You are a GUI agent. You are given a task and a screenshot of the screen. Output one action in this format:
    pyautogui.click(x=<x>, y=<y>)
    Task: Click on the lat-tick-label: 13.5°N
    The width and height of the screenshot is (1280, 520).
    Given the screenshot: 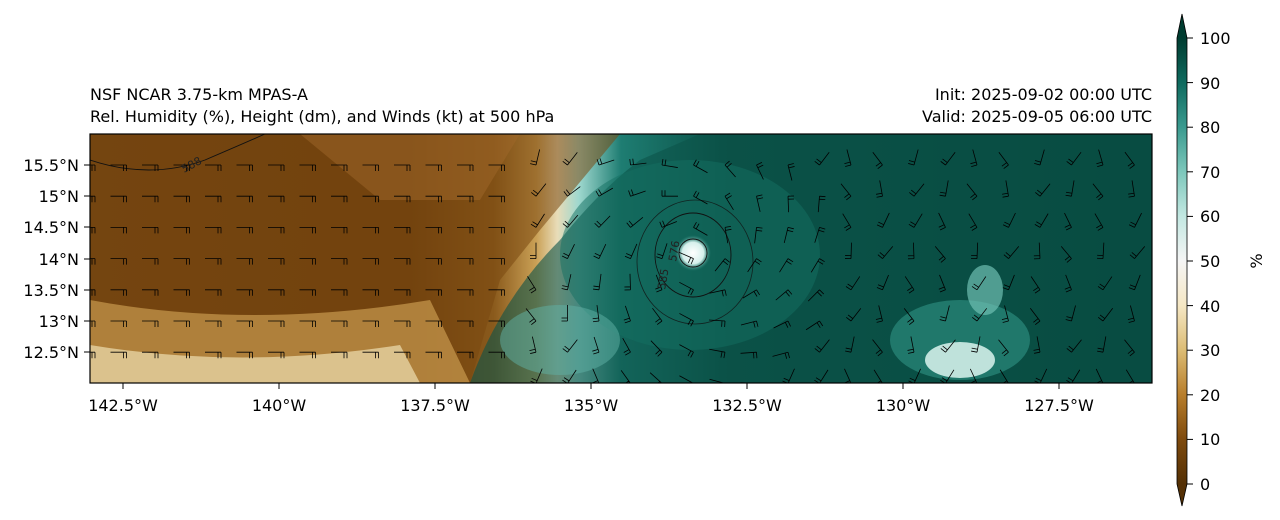 What is the action you would take?
    pyautogui.click(x=51, y=290)
    